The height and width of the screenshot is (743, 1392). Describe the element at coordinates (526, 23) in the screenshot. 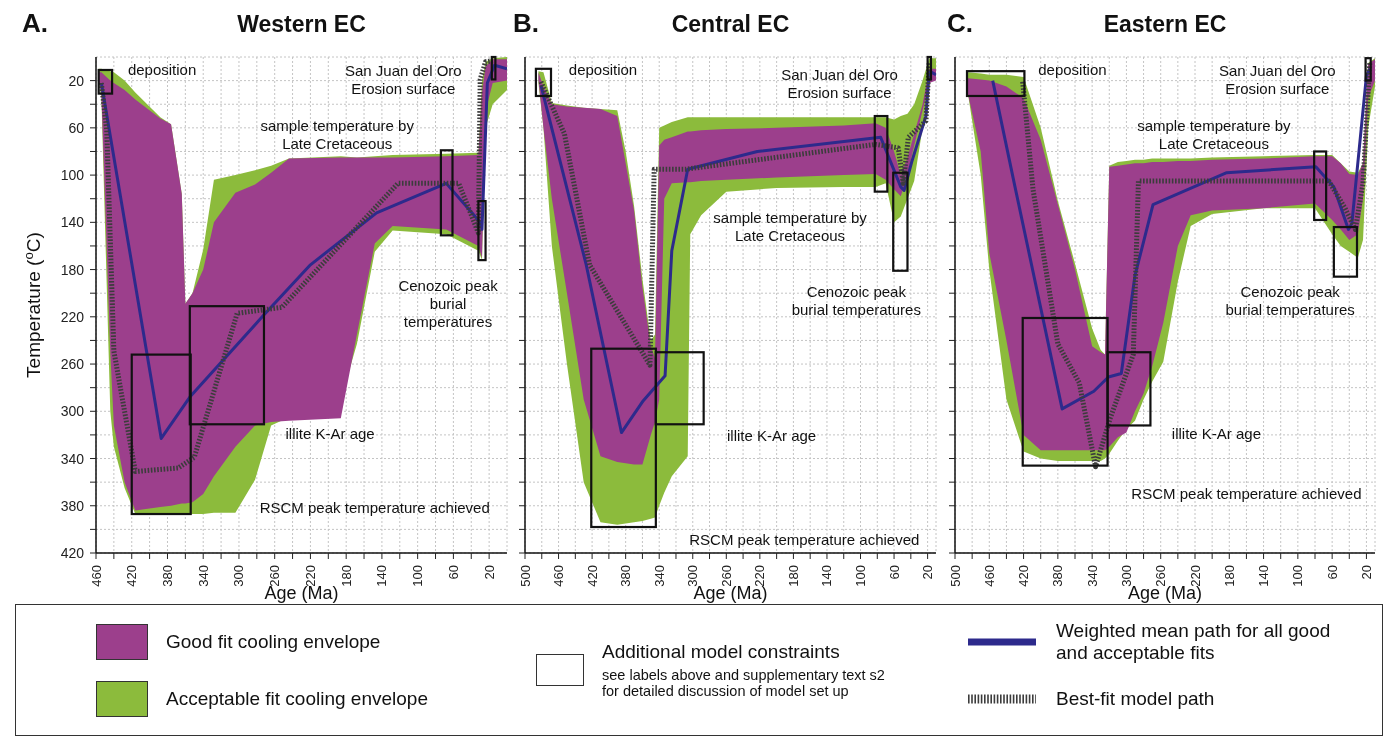

I see `text: B.` at that location.